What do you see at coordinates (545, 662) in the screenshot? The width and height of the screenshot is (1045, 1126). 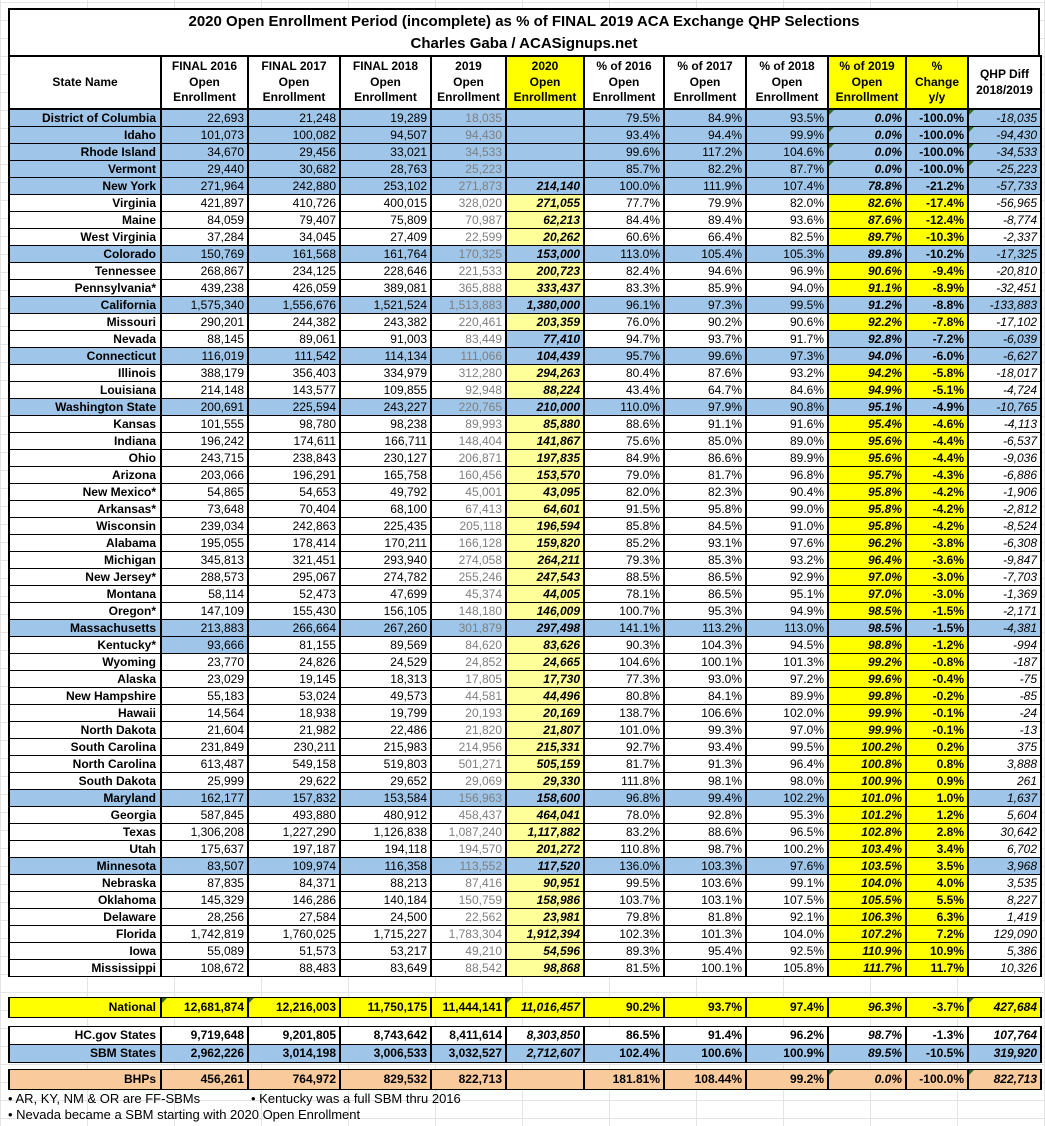 I see `cell-oe-2020: 24,665` at bounding box center [545, 662].